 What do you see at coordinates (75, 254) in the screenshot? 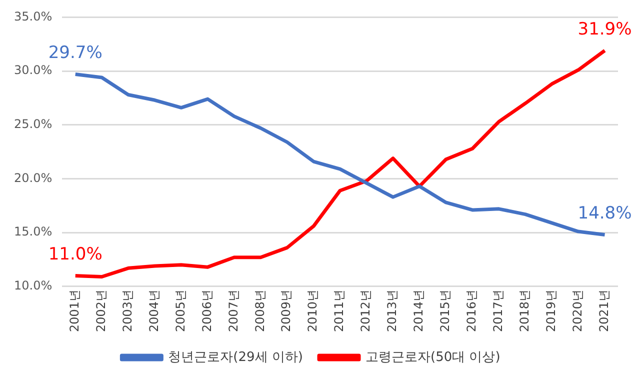
I see `data-label: 11.0%` at bounding box center [75, 254].